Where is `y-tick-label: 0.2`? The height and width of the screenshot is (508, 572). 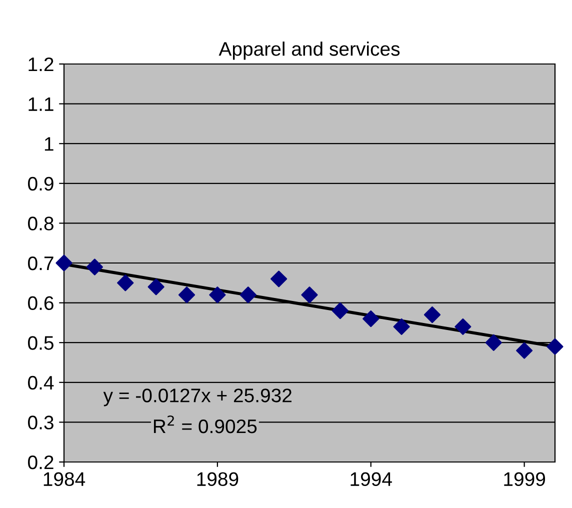 y-tick-label: 0.2 is located at coordinates (41, 462).